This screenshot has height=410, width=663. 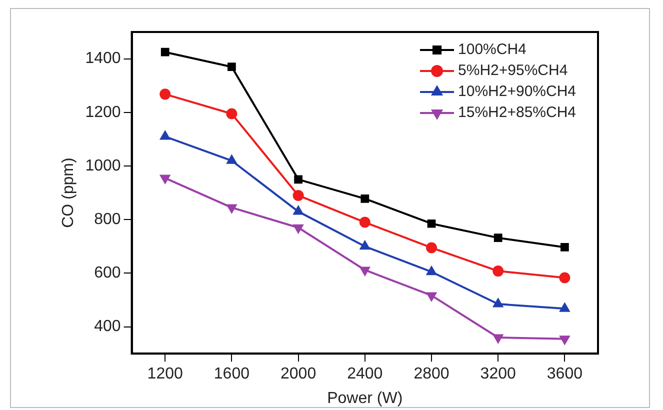 What do you see at coordinates (69, 193) in the screenshot?
I see `y-axis-title: CO (ppm)` at bounding box center [69, 193].